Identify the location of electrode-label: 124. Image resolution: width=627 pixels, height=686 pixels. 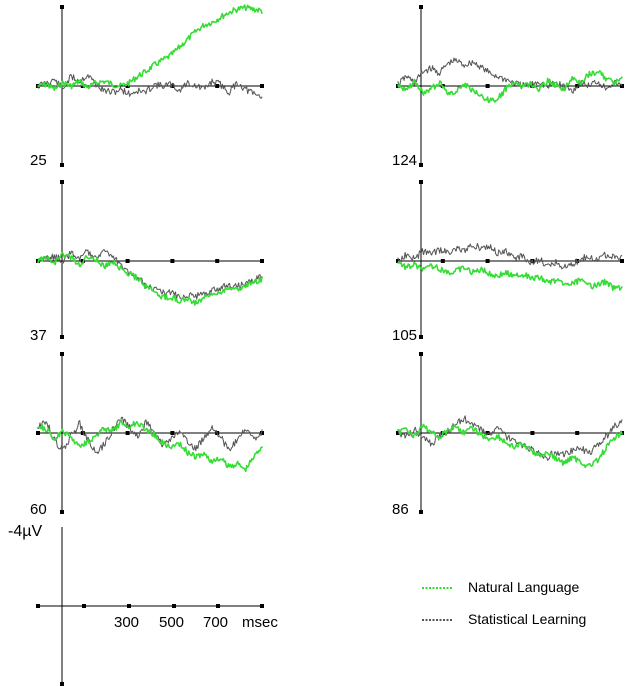
(404, 160).